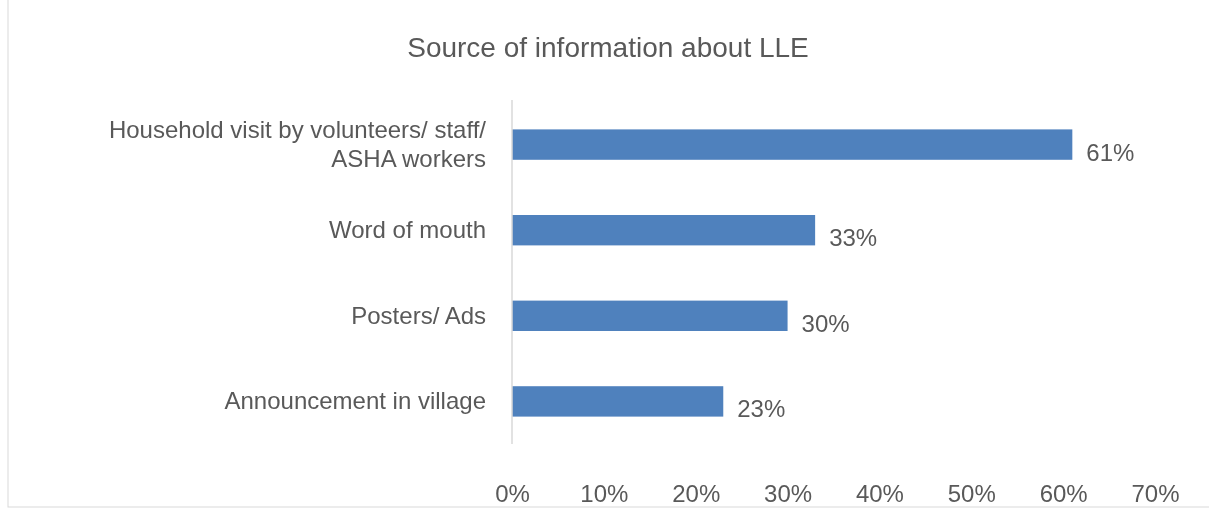  What do you see at coordinates (825, 323) in the screenshot?
I see `data-label: 30%` at bounding box center [825, 323].